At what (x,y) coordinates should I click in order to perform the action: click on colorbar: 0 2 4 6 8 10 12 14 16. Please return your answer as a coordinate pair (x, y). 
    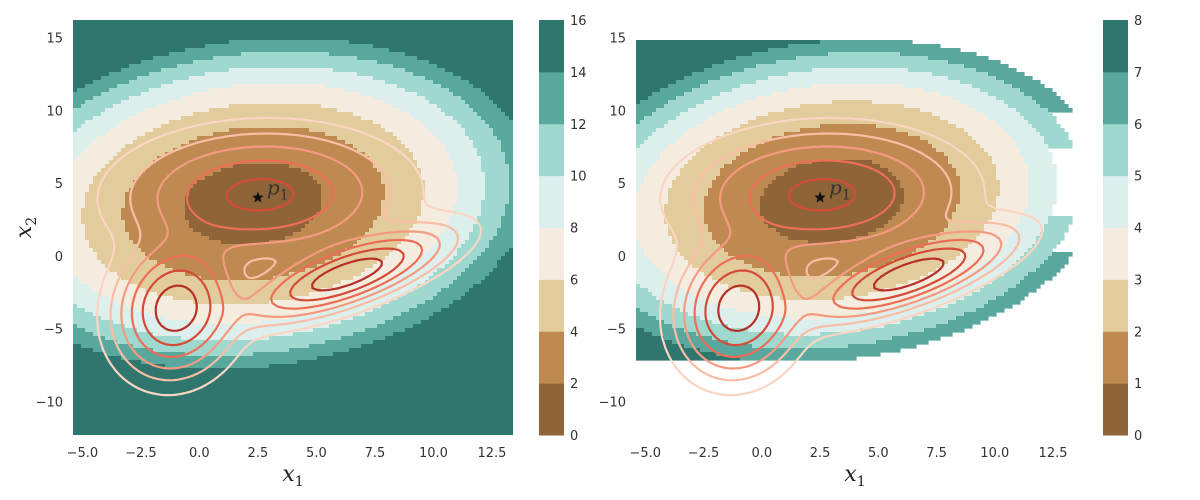
    Looking at the image, I should click on (563, 229).